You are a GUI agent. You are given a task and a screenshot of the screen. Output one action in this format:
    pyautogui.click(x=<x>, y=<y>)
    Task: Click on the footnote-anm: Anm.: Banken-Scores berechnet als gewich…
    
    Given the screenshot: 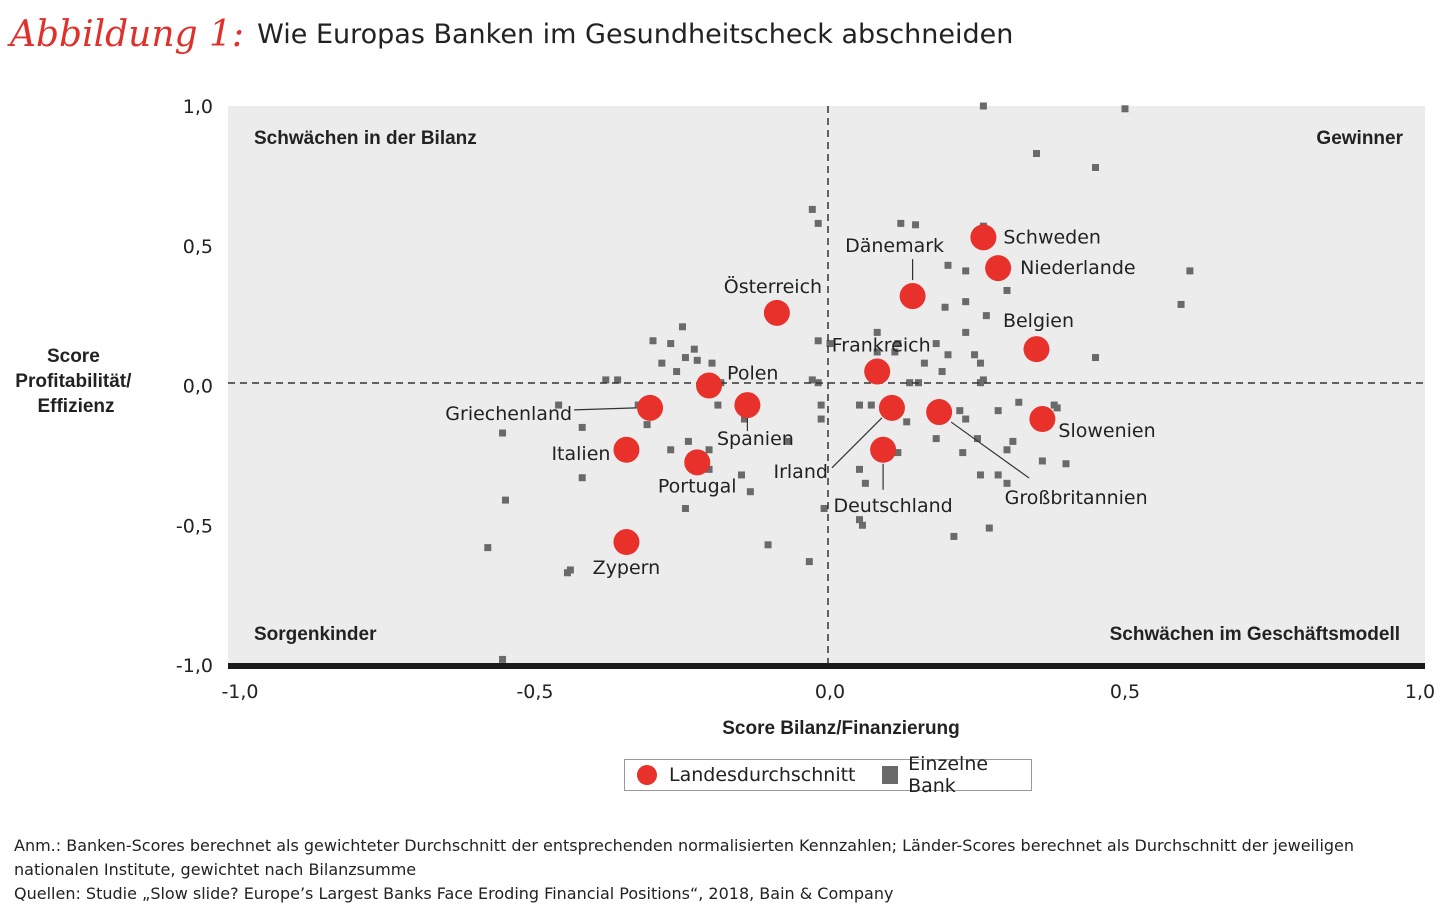 What is the action you would take?
    pyautogui.click(x=684, y=857)
    